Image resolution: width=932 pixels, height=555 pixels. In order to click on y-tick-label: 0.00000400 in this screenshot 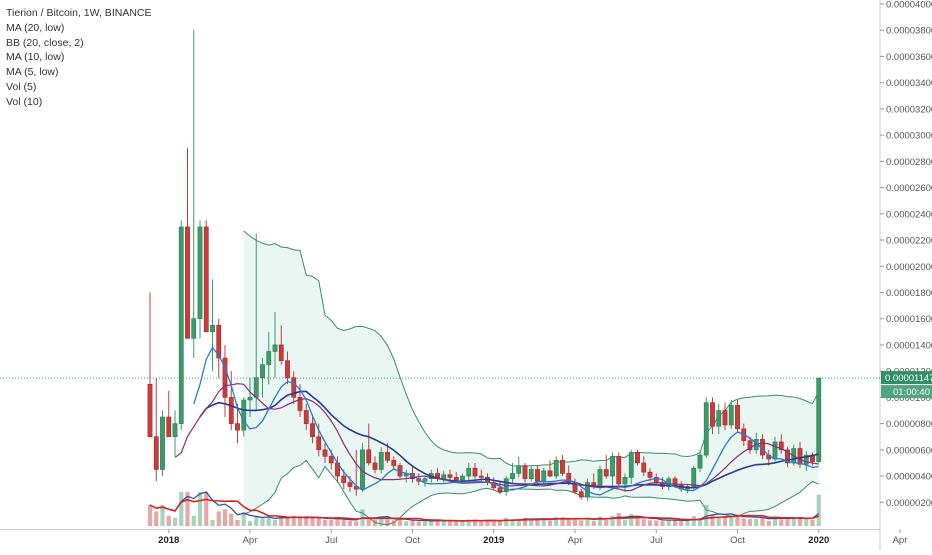, I will do `click(909, 477)`.